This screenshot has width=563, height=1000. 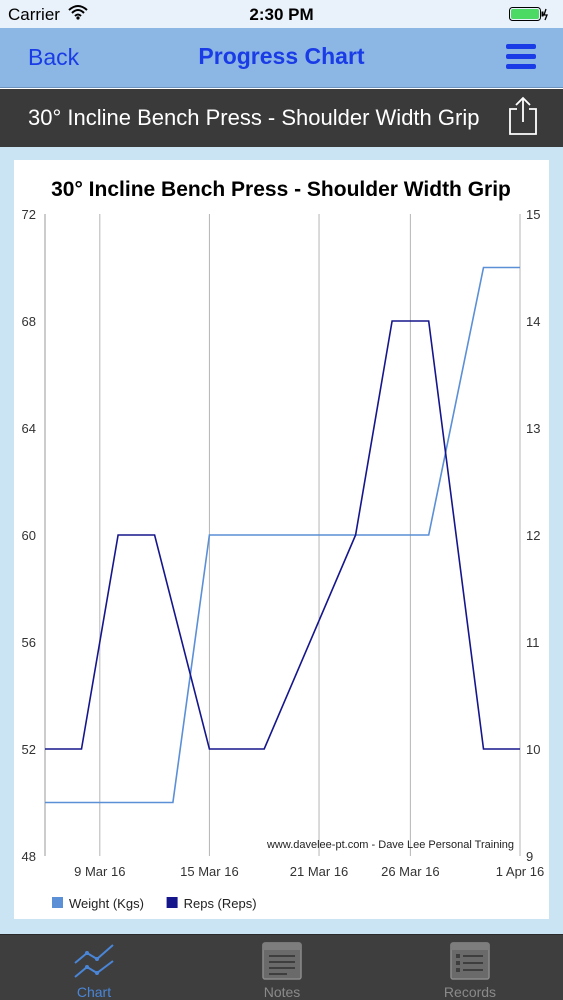 What do you see at coordinates (29, 642) in the screenshot?
I see `y-left-tick-label: 56` at bounding box center [29, 642].